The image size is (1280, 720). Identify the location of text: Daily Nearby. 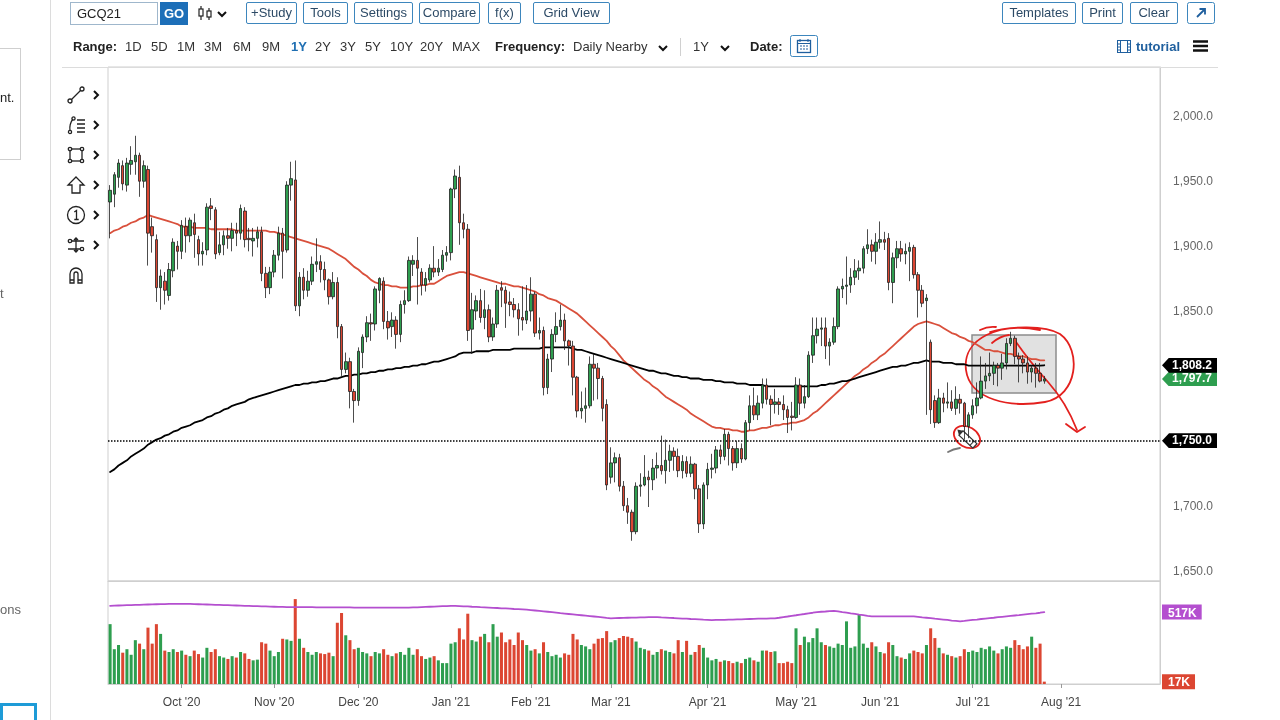
(610, 46).